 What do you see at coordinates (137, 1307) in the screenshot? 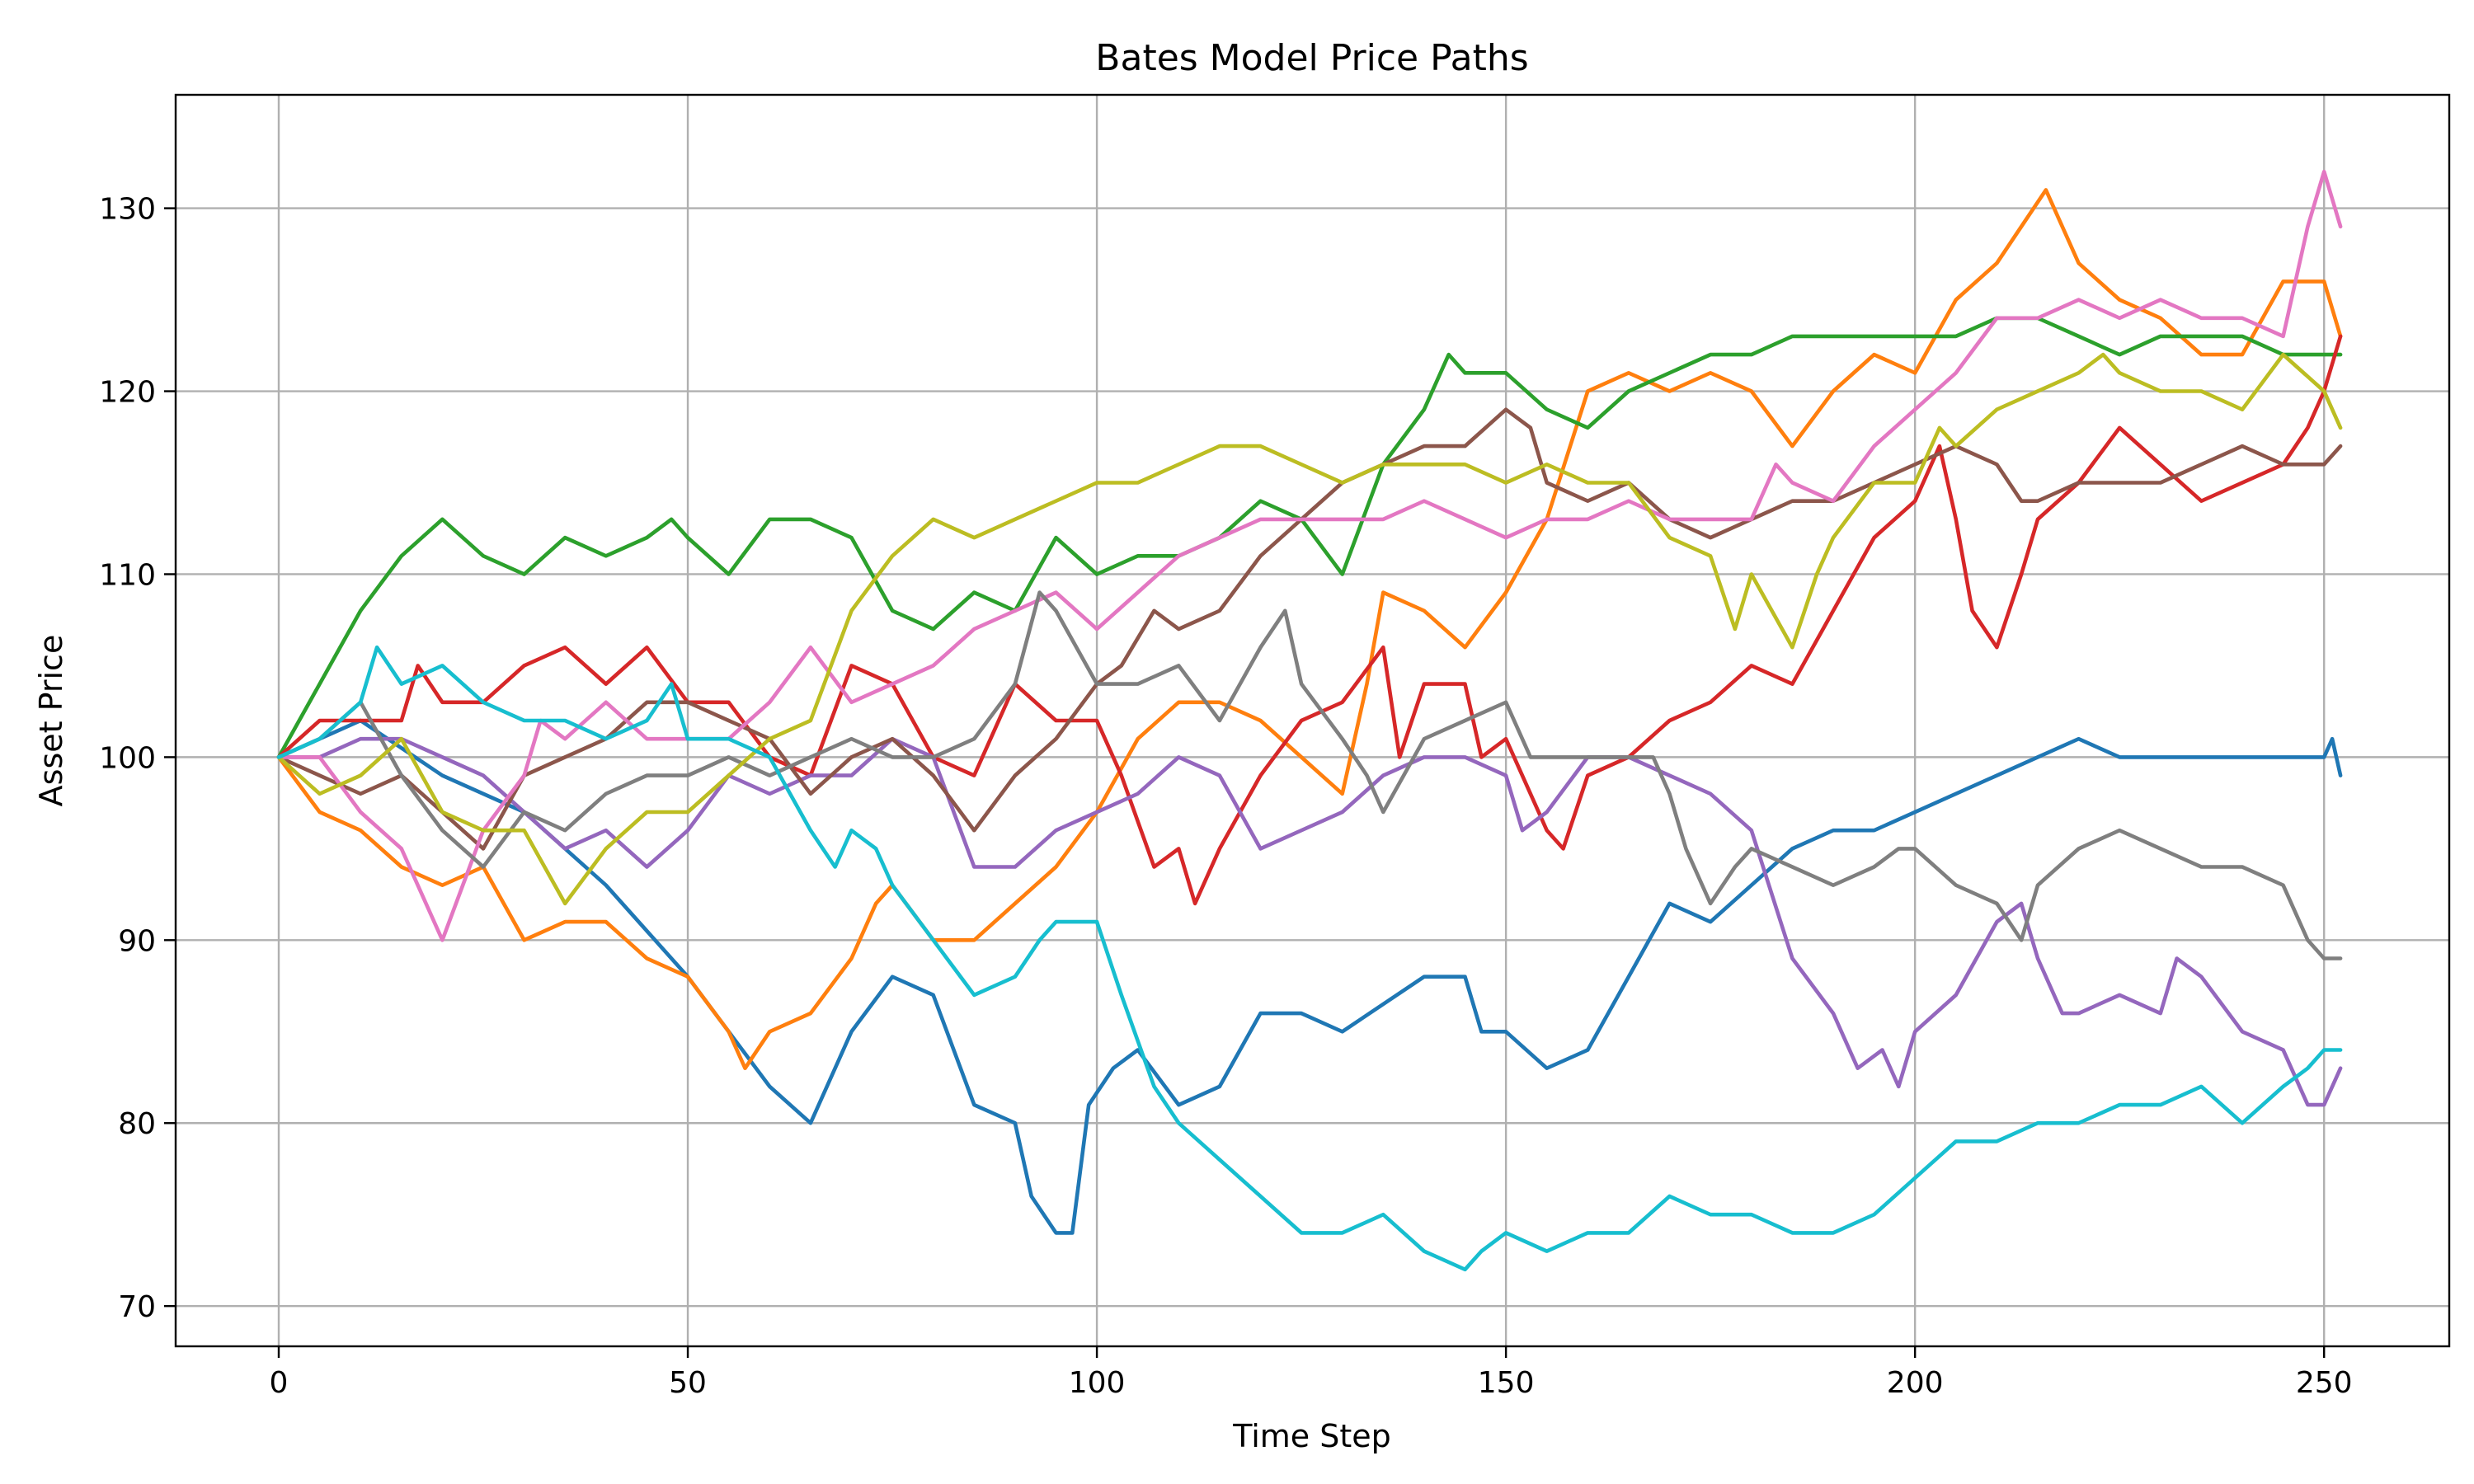
I see `y-tick-label: 70` at bounding box center [137, 1307].